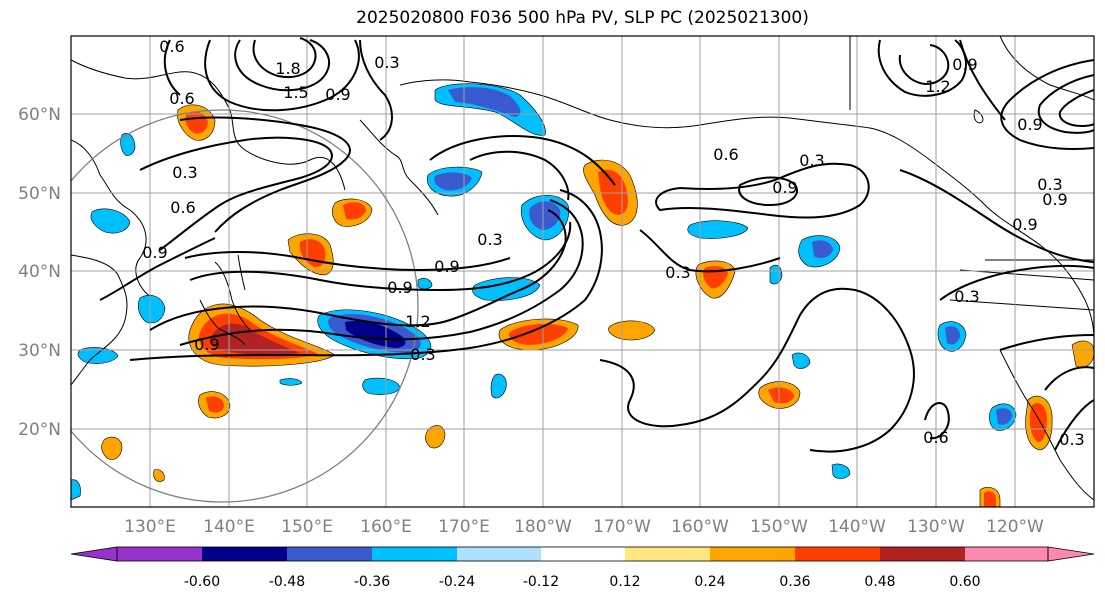 The image size is (1105, 601). What do you see at coordinates (39, 115) in the screenshot?
I see `lat-label: 60°N` at bounding box center [39, 115].